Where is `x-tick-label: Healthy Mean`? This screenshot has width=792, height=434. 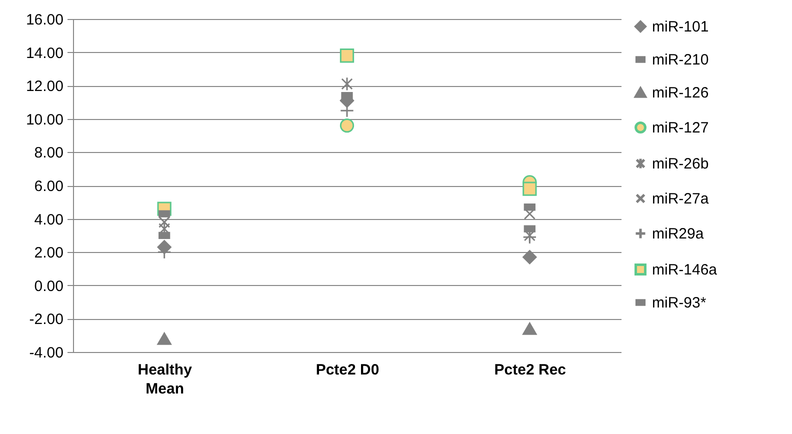 x-tick-label: Healthy Mean is located at coordinates (165, 380).